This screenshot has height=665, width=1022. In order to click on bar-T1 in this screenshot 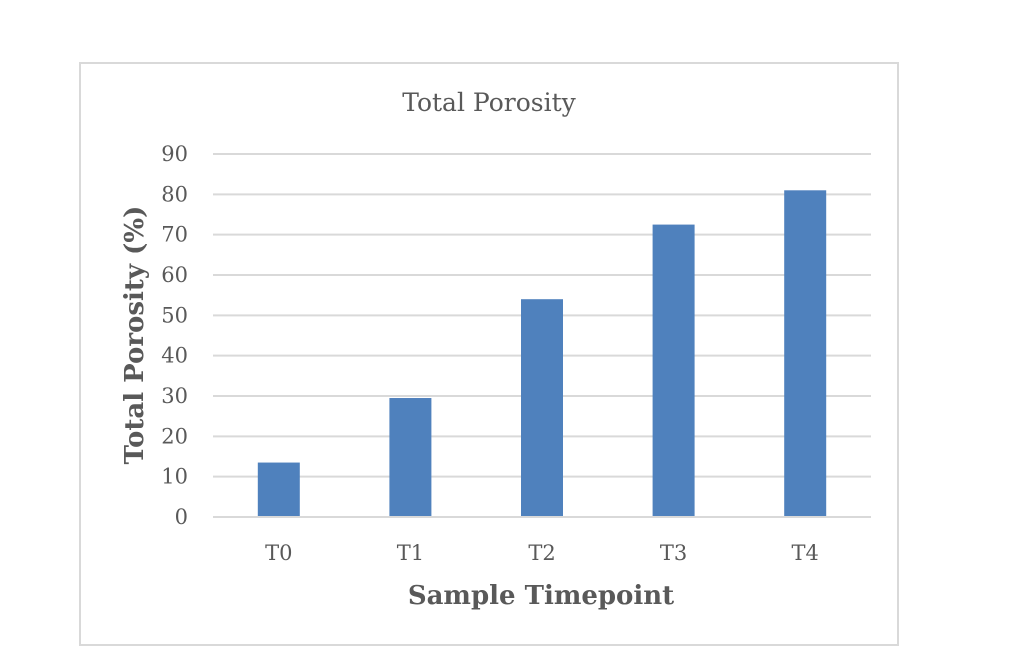, I will do `click(410, 457)`.